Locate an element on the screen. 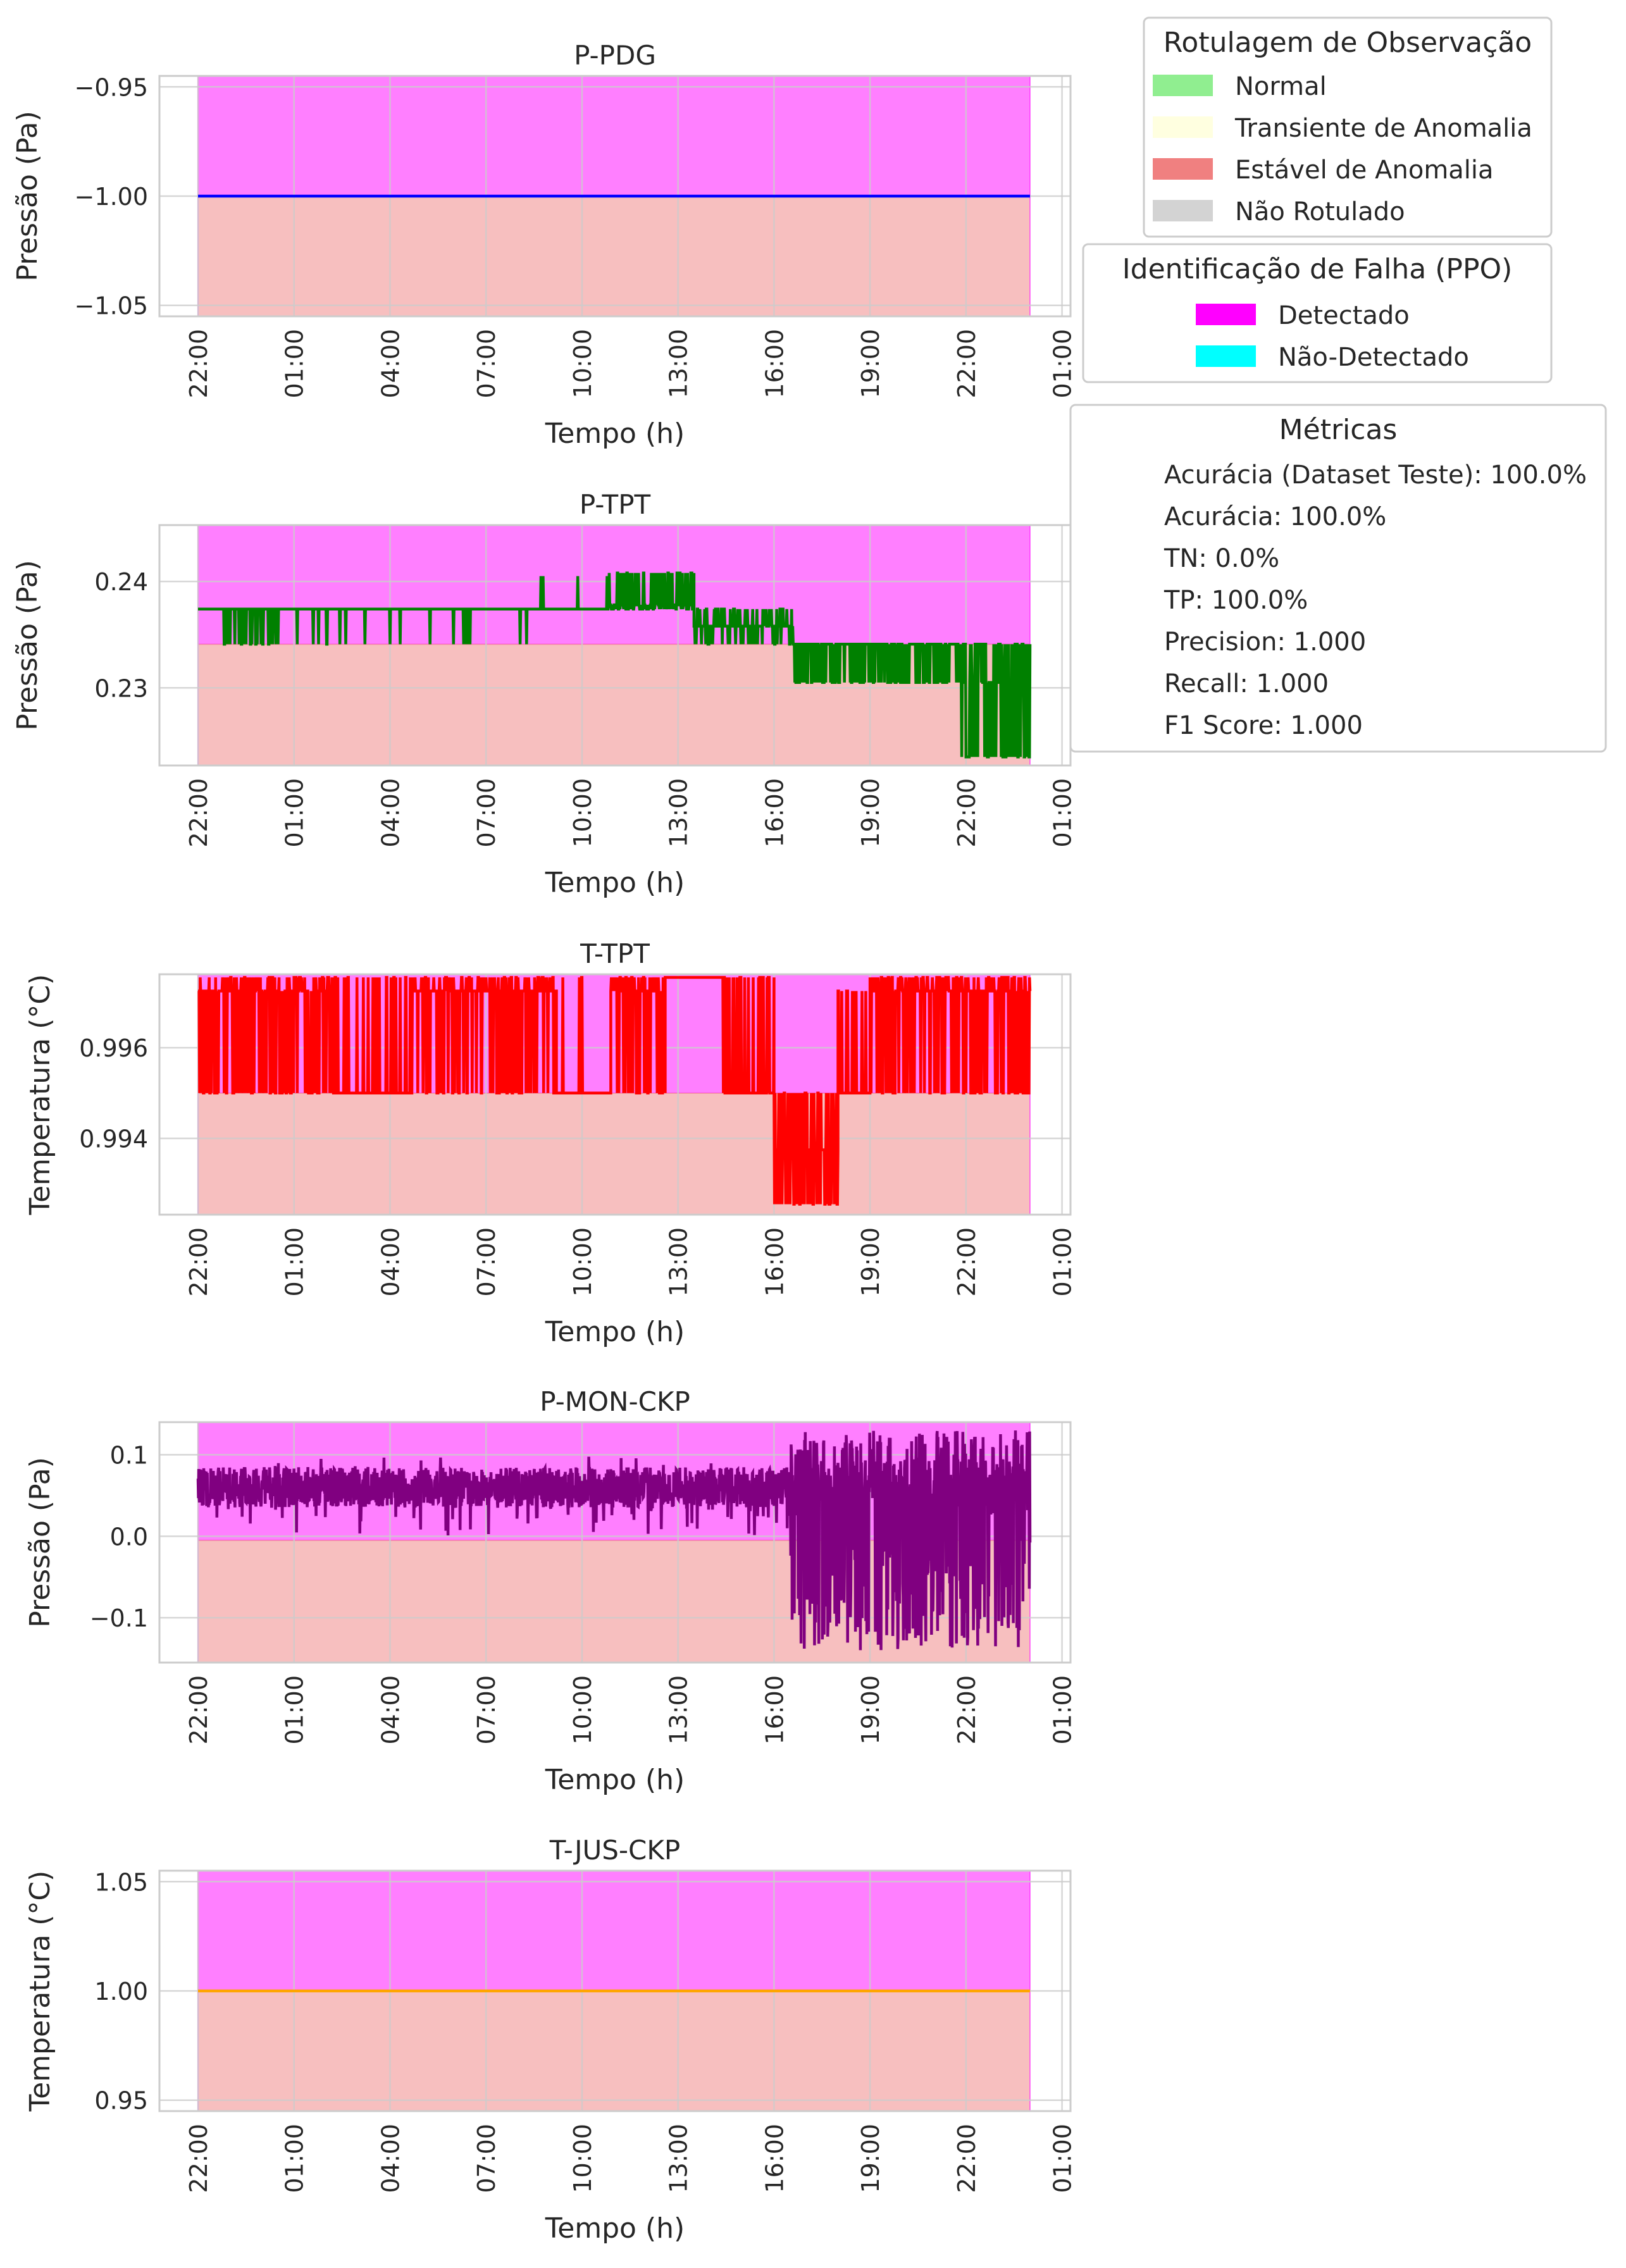 This screenshot has height=2268, width=1626. subplot-title: P-MON-CKP is located at coordinates (615, 1402).